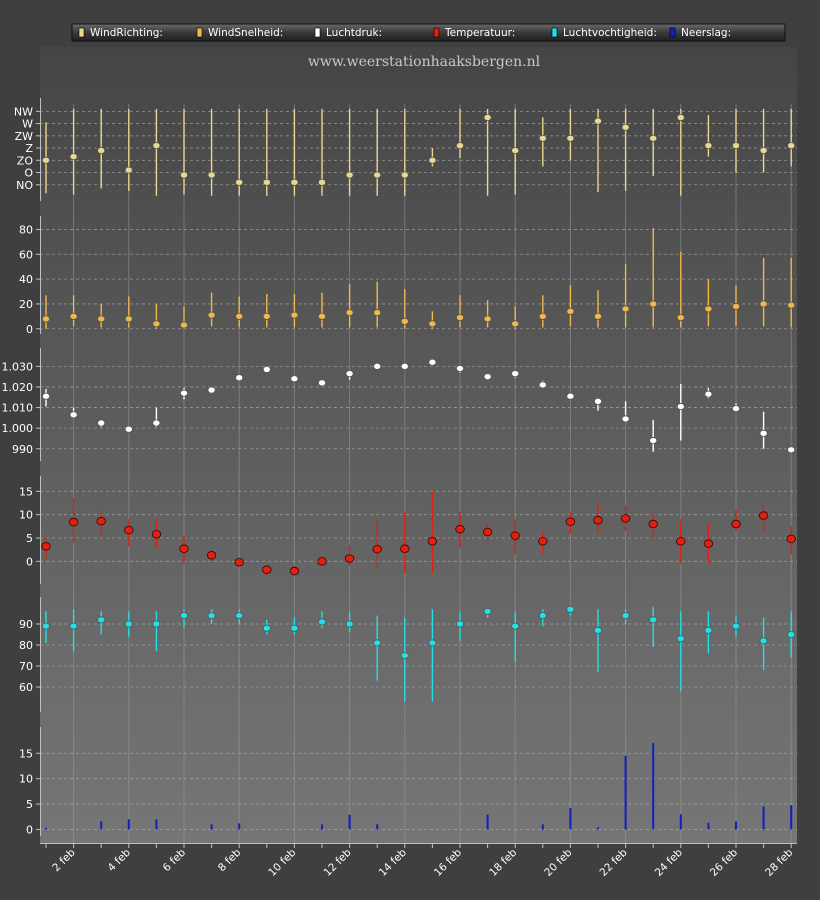 The image size is (820, 900). Describe the element at coordinates (175, 860) in the screenshot. I see `x-tick-label: 6 feb` at that location.